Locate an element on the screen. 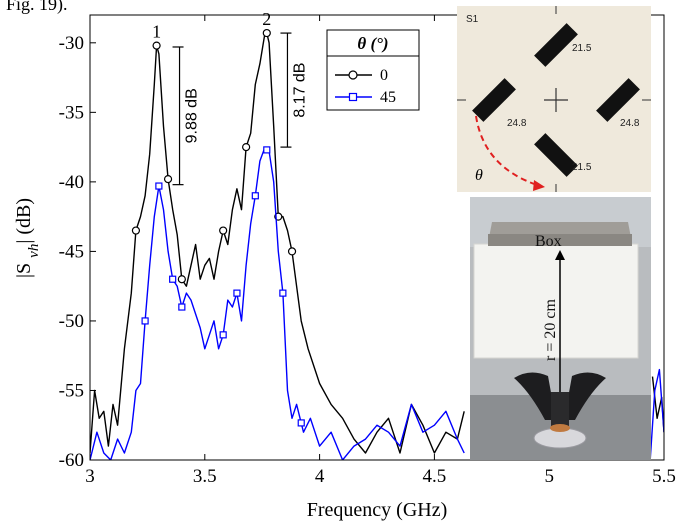  sample-title: S1 is located at coordinates (472, 19).